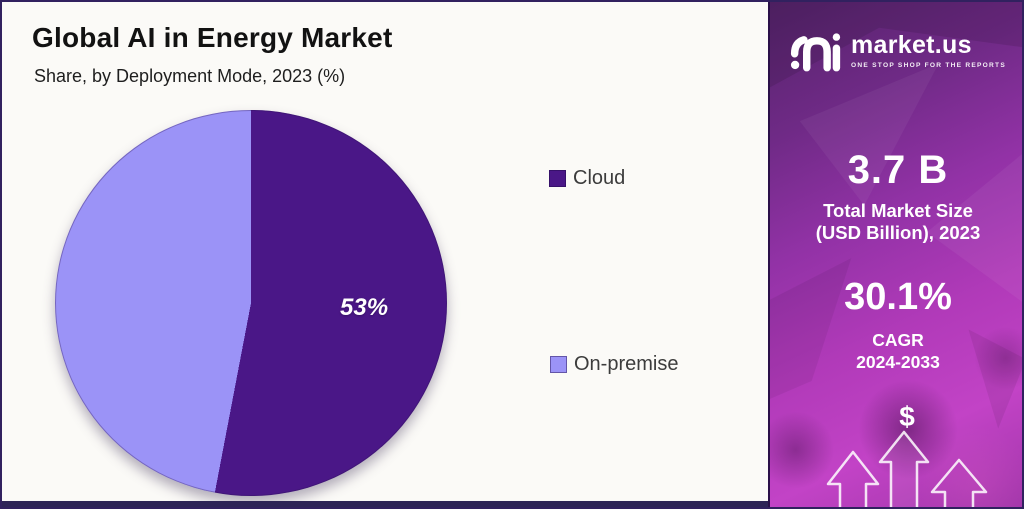  I want to click on marketus-logo-icon, so click(815, 52).